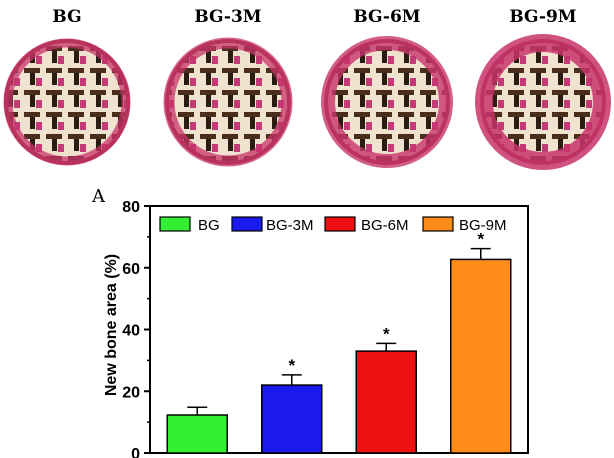 This screenshot has height=458, width=614. Describe the element at coordinates (385, 225) in the screenshot. I see `legend-label-2: BG-6M` at that location.